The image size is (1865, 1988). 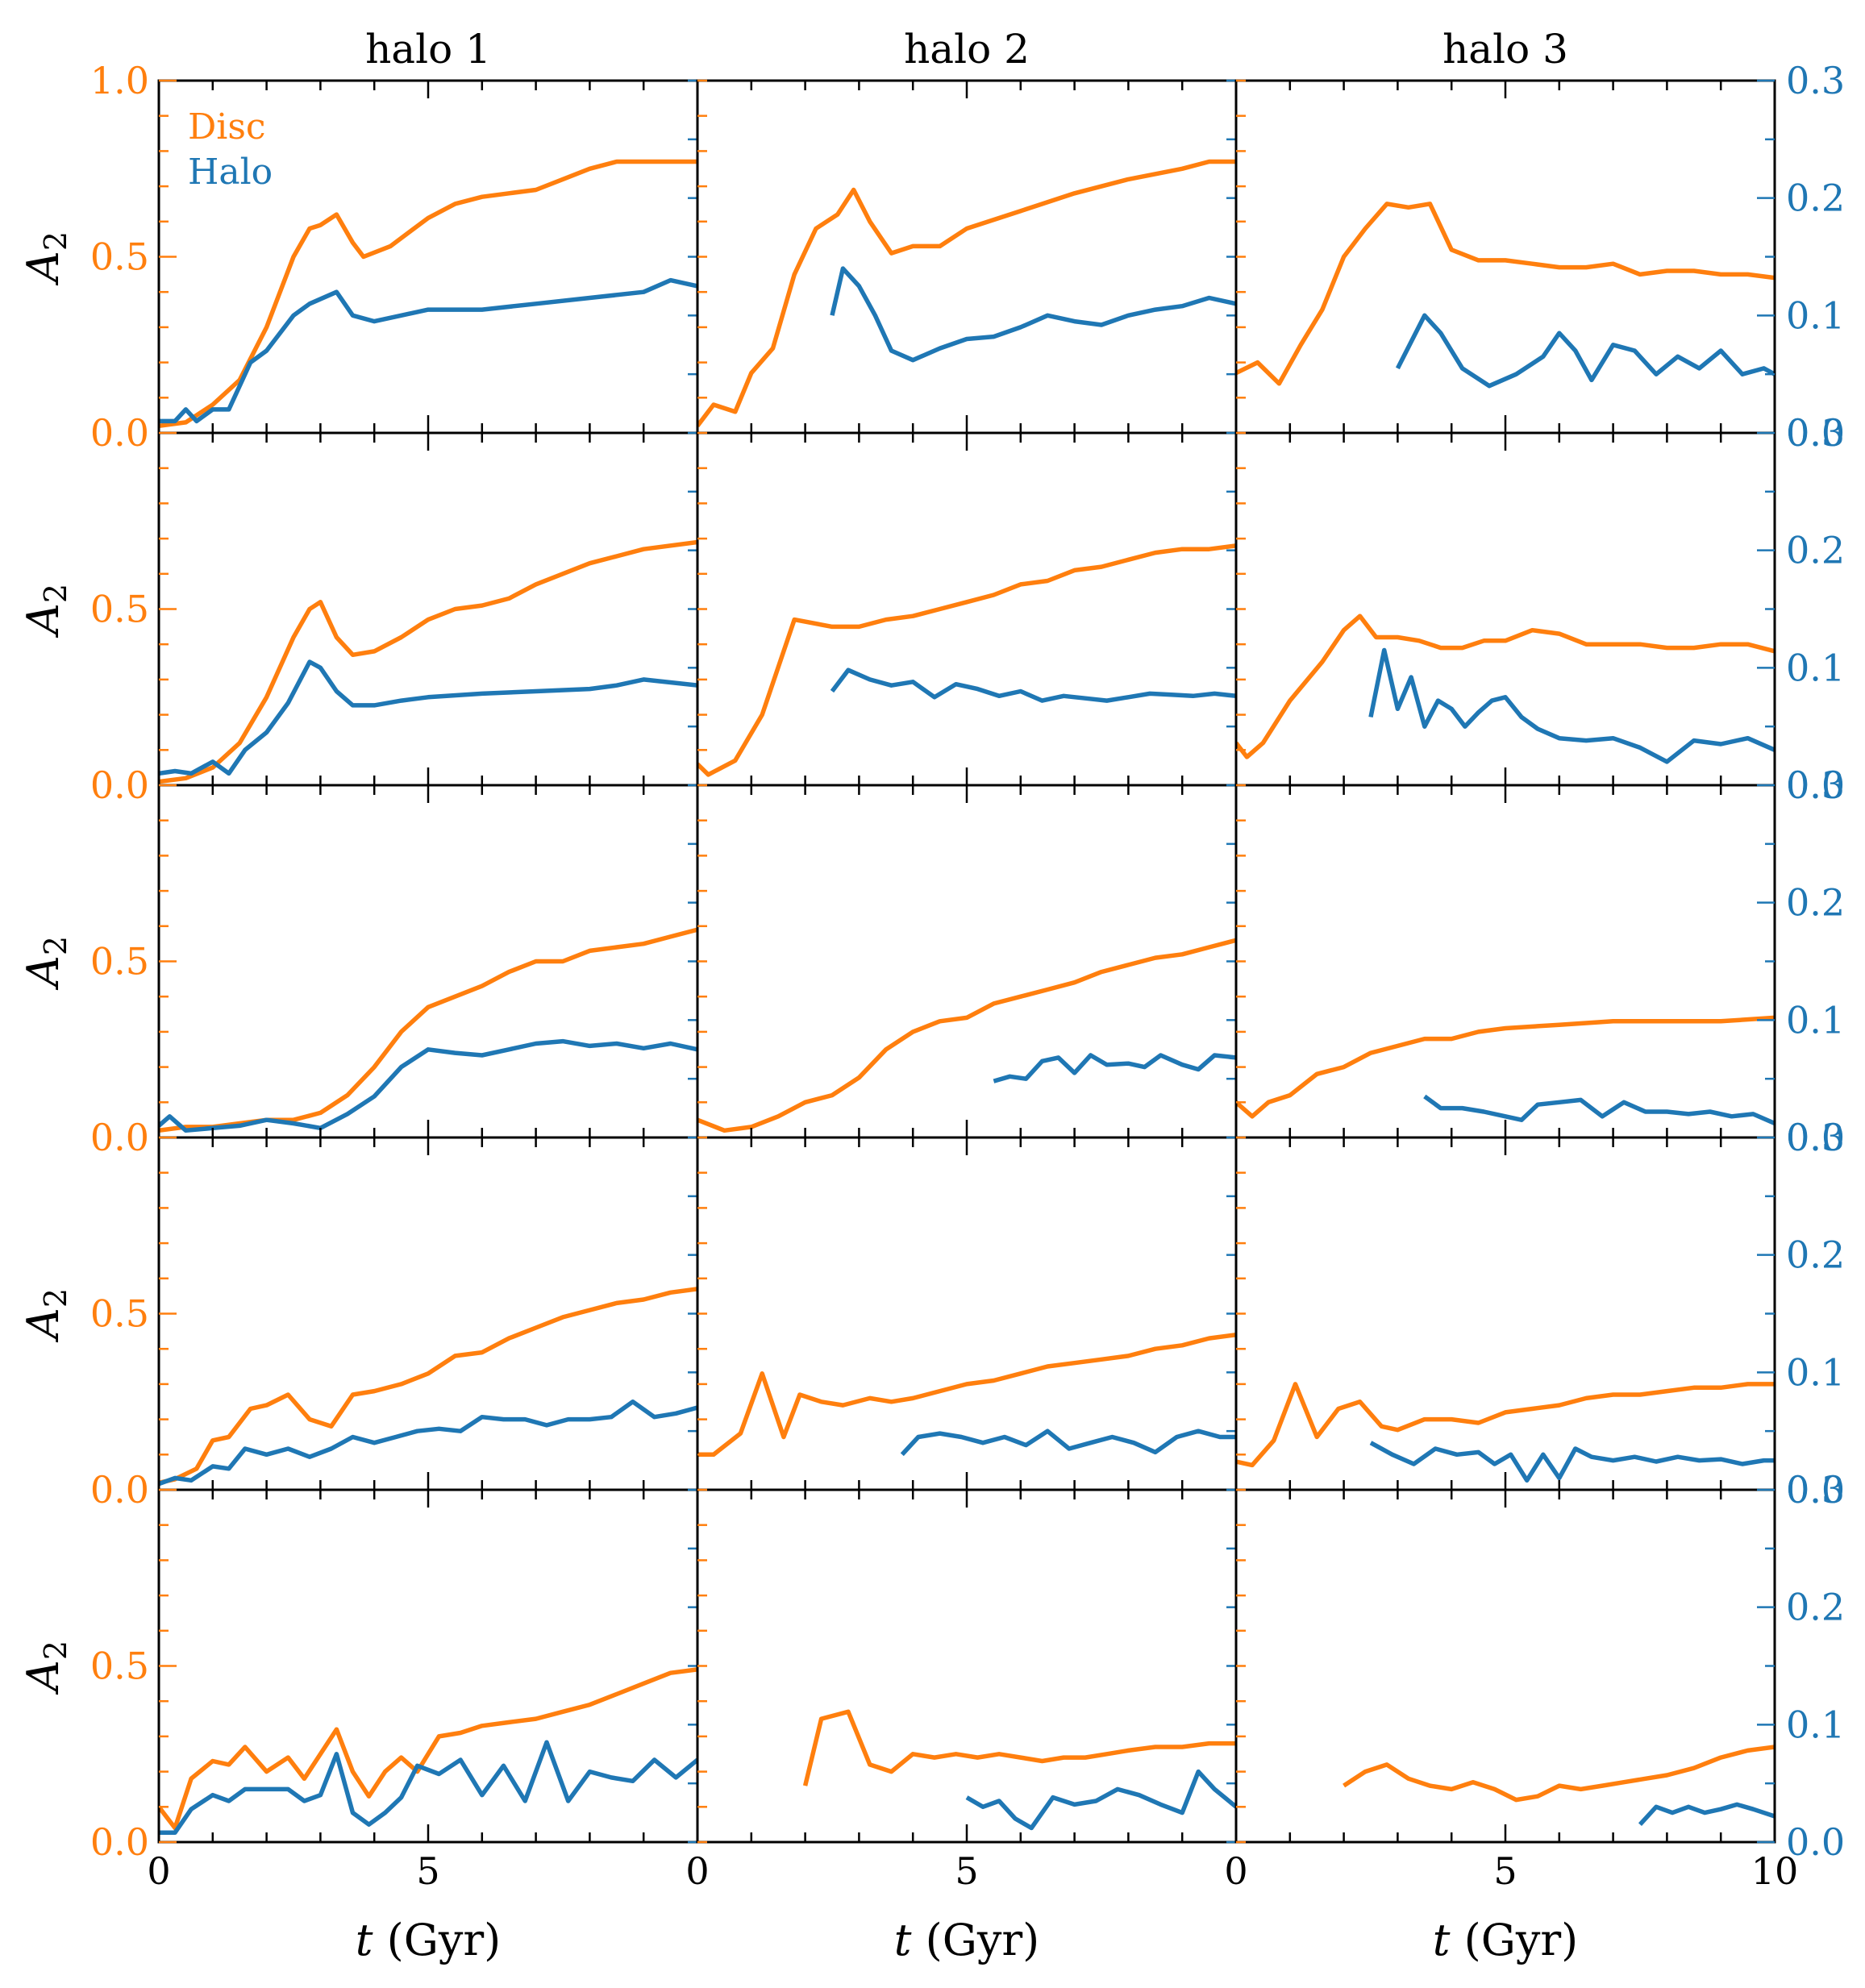 What do you see at coordinates (1539, 1314) in the screenshot?
I see `panel-r4-c3: 0.0 0.1 0.2 0.3` at bounding box center [1539, 1314].